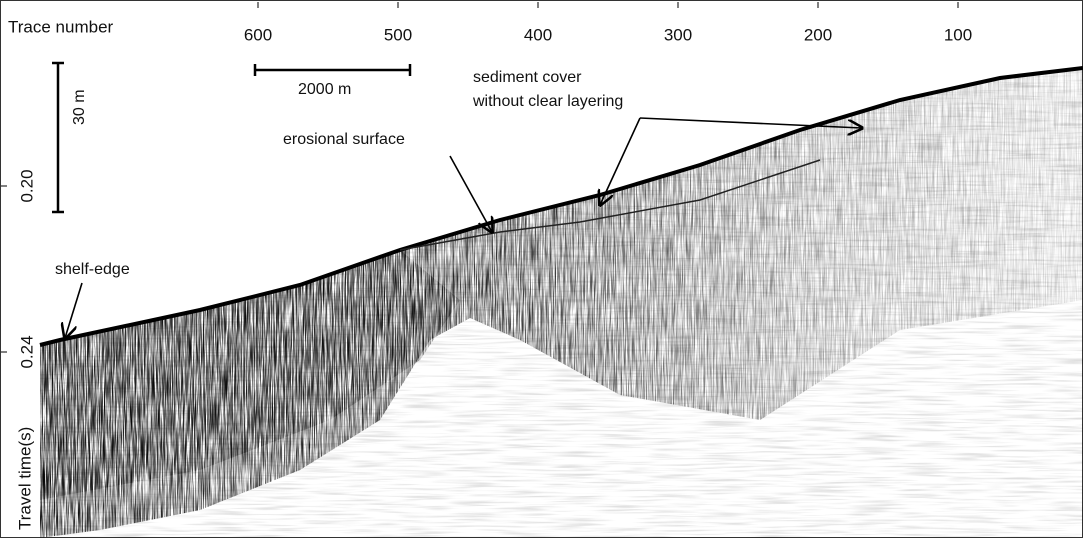 This screenshot has height=538, width=1083. Describe the element at coordinates (324, 89) in the screenshot. I see `scale-label-h: 2000 m` at that location.